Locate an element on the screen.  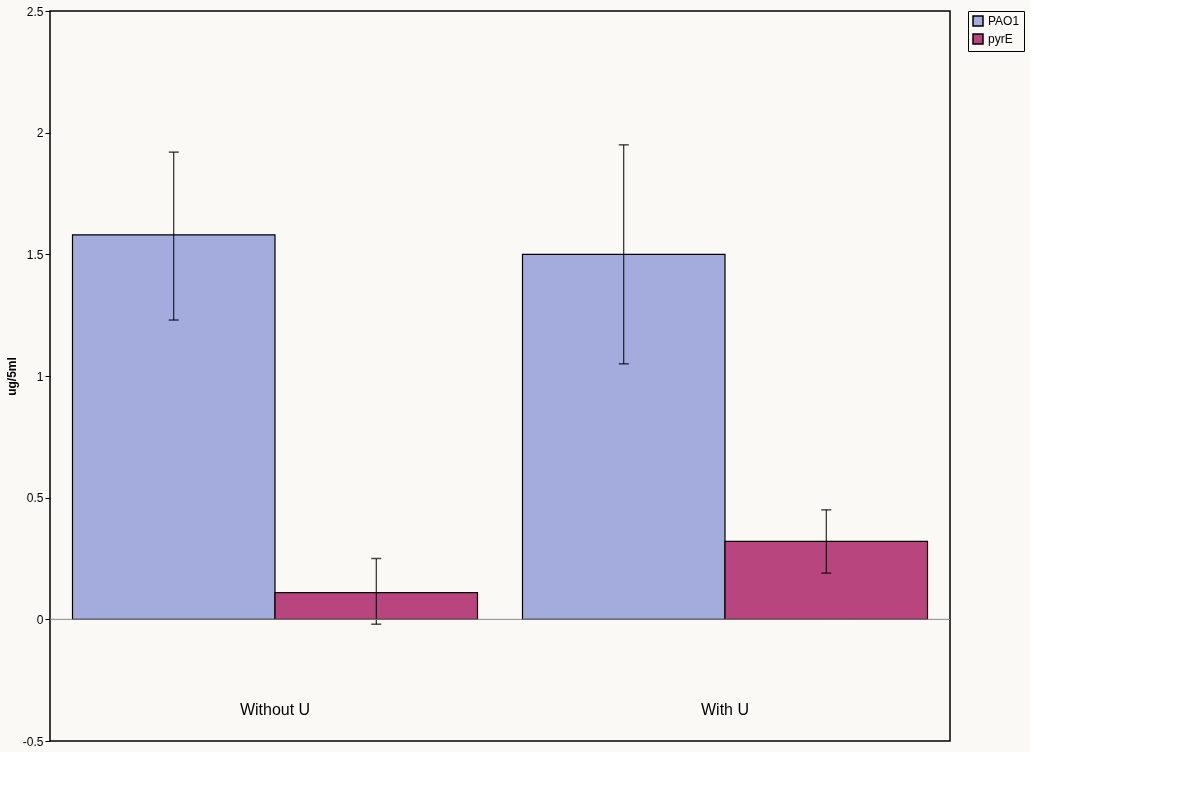
y-tick-label: 0 is located at coordinates (40, 619).